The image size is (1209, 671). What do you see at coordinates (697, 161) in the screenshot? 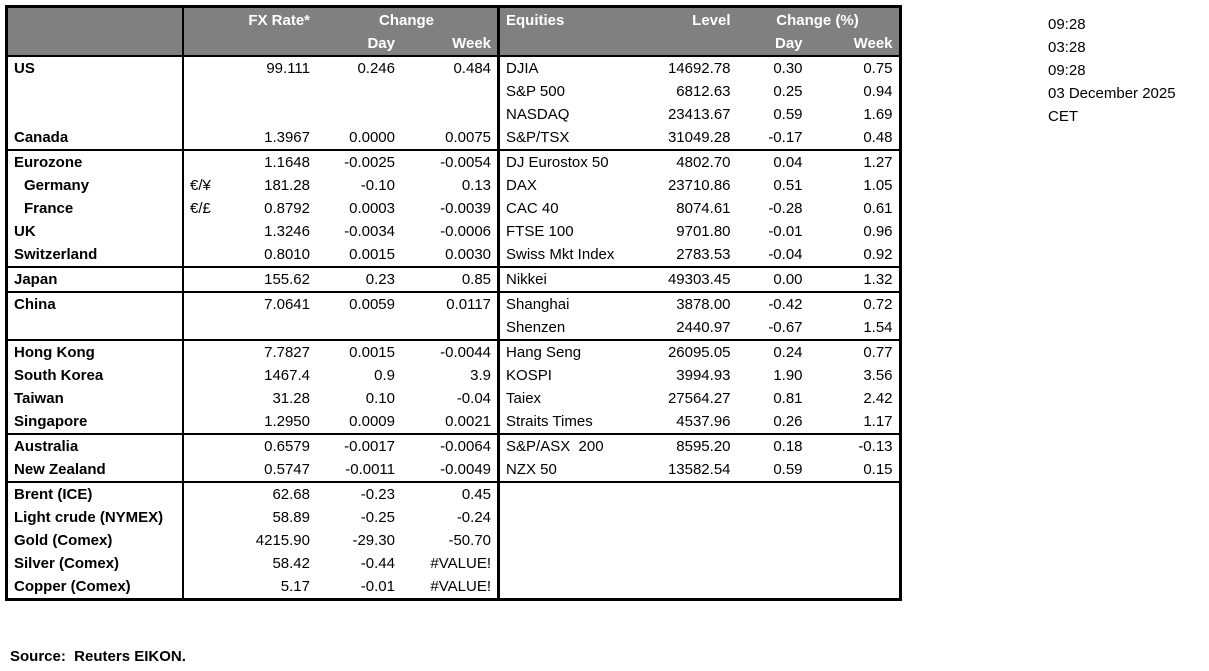
I see `equity-level-cell: 4802.70` at bounding box center [697, 161].